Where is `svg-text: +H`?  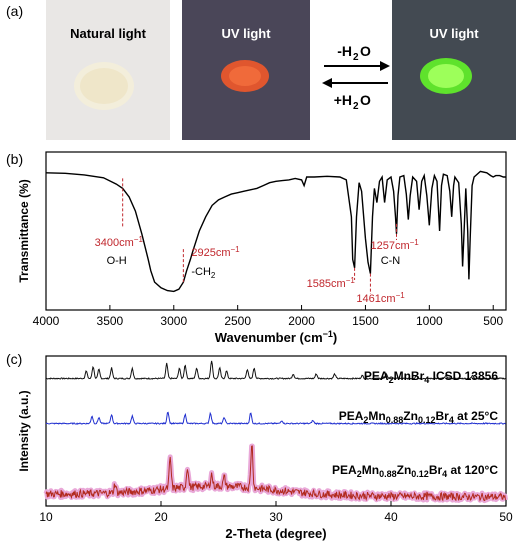
svg-text: +H is located at coordinates (343, 100).